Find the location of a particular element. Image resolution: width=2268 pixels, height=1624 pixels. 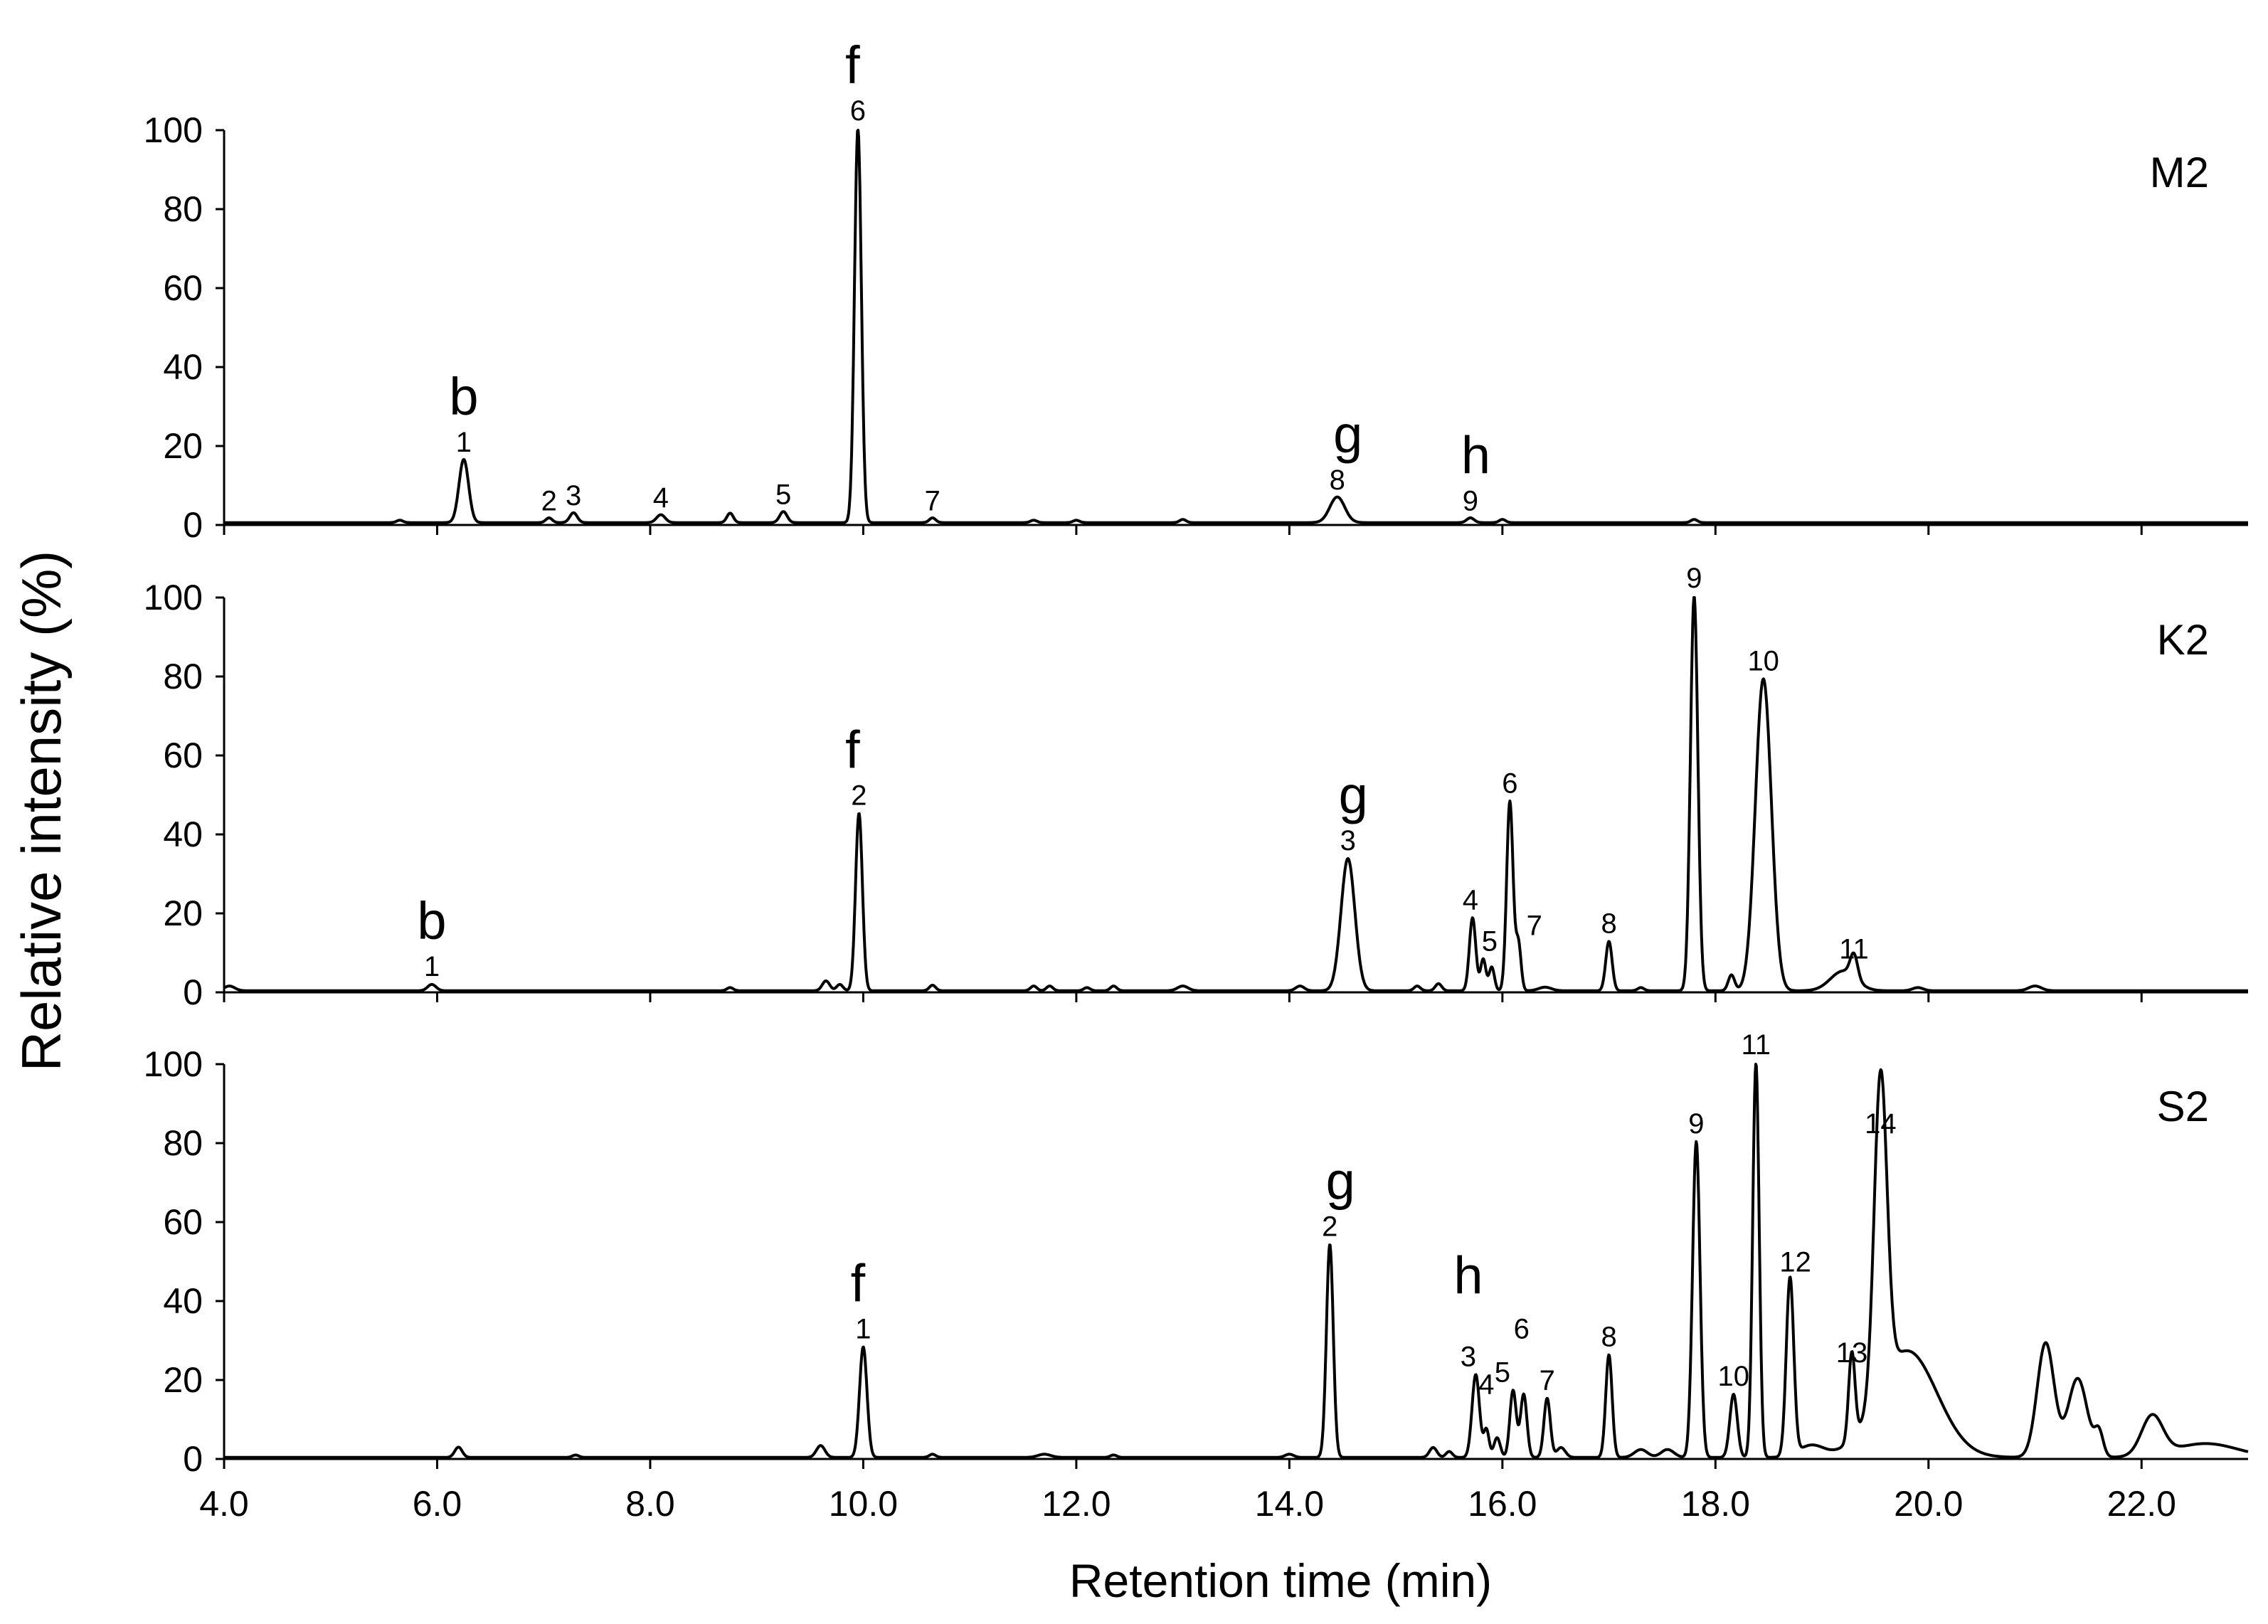

x-tick-label: 18.0 is located at coordinates (1715, 1504).